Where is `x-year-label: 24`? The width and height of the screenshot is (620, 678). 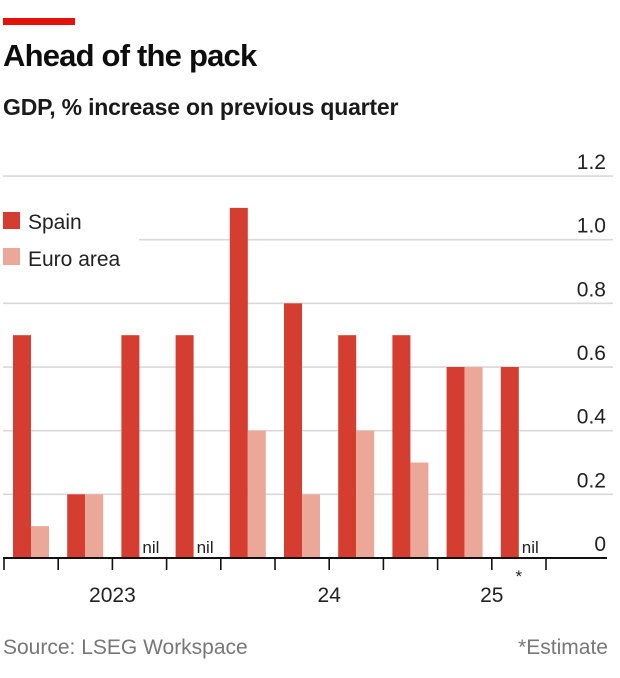
x-year-label: 24 is located at coordinates (330, 595).